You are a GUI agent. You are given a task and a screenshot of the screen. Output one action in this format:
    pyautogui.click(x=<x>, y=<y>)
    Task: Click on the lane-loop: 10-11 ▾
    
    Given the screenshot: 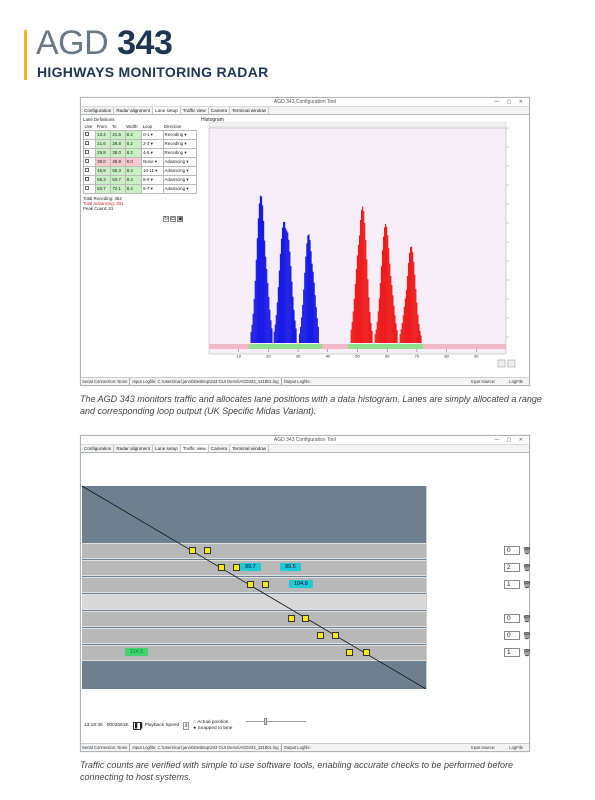 What is the action you would take?
    pyautogui.click(x=152, y=170)
    